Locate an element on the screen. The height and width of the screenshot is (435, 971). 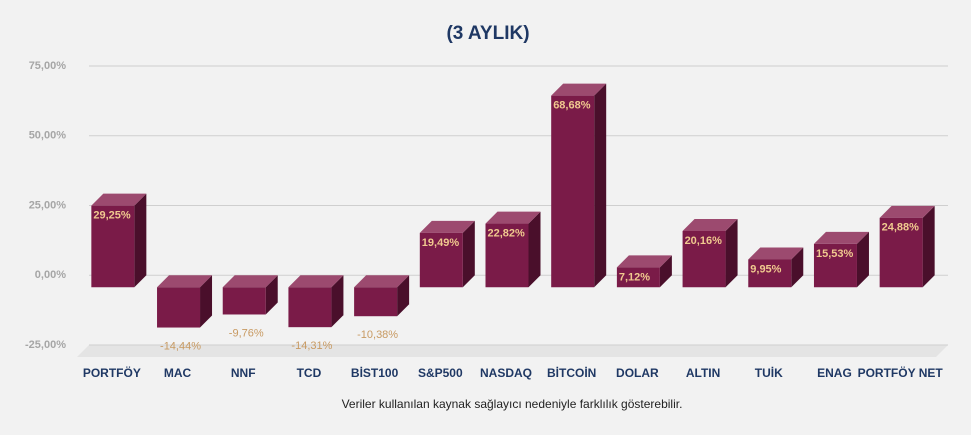
x-tick-label: PORTFÖY NET is located at coordinates (901, 372).